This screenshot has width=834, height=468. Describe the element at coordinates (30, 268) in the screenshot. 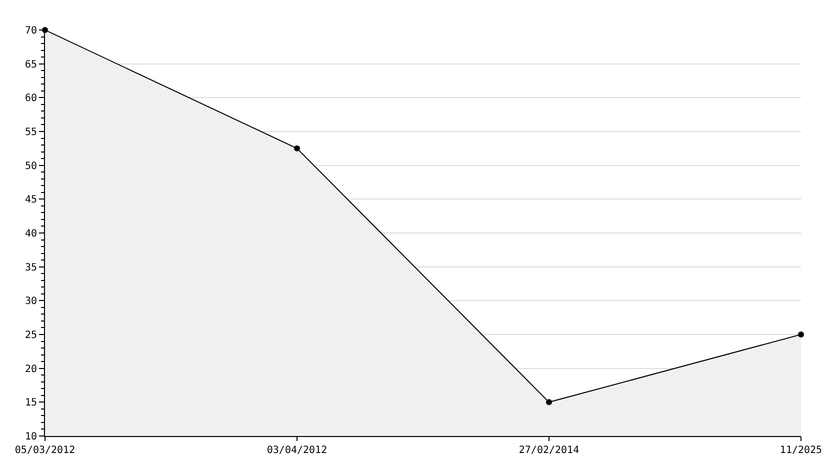

I see `y-tick-label: 35` at that location.